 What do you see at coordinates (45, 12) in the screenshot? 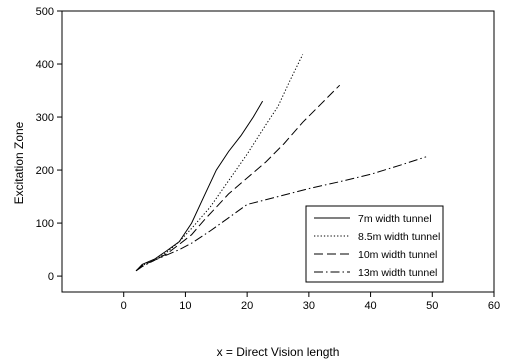
I see `y-tick-label: 500` at bounding box center [45, 12].